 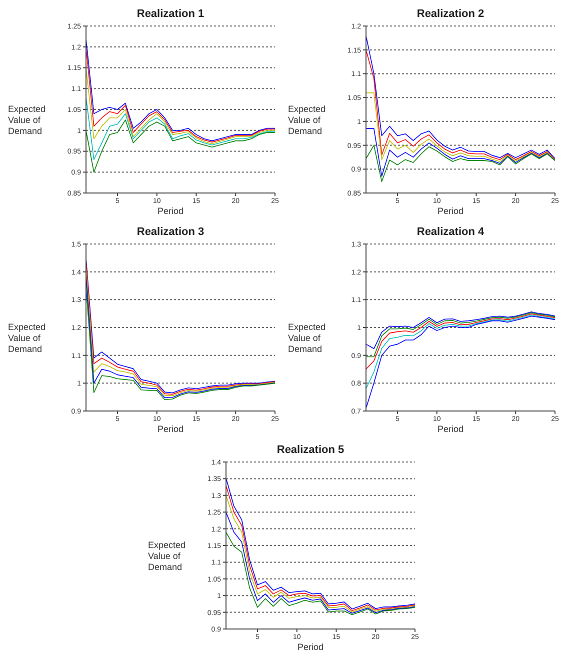 I want to click on chart-title: Realization 1, so click(x=170, y=15).